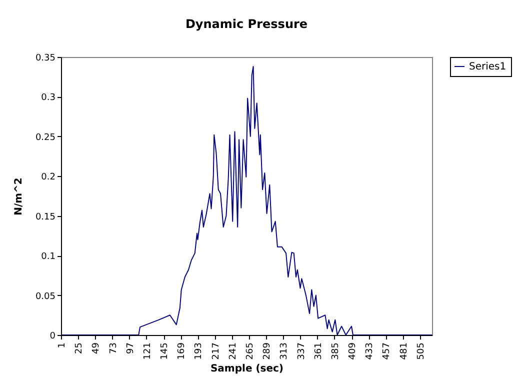 The width and height of the screenshot is (525, 392). I want to click on y-tick-label: 0.1, so click(48, 257).